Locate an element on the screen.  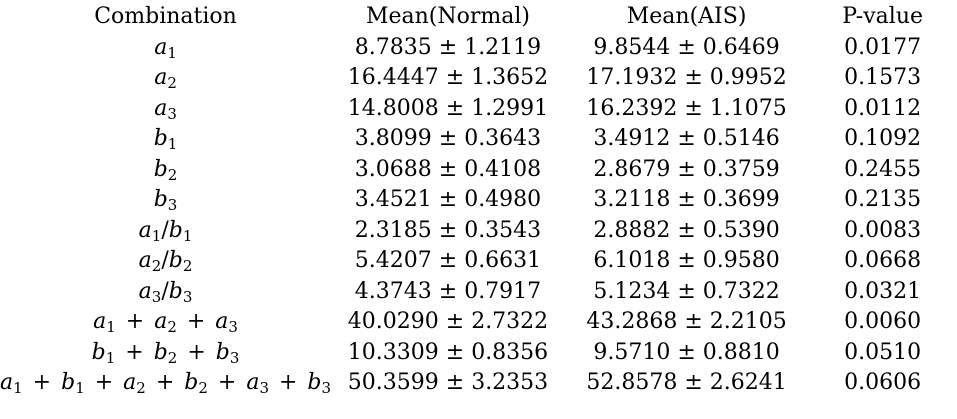
mean-ais-cell: 2.8679 ± 0.3759 is located at coordinates (686, 169).